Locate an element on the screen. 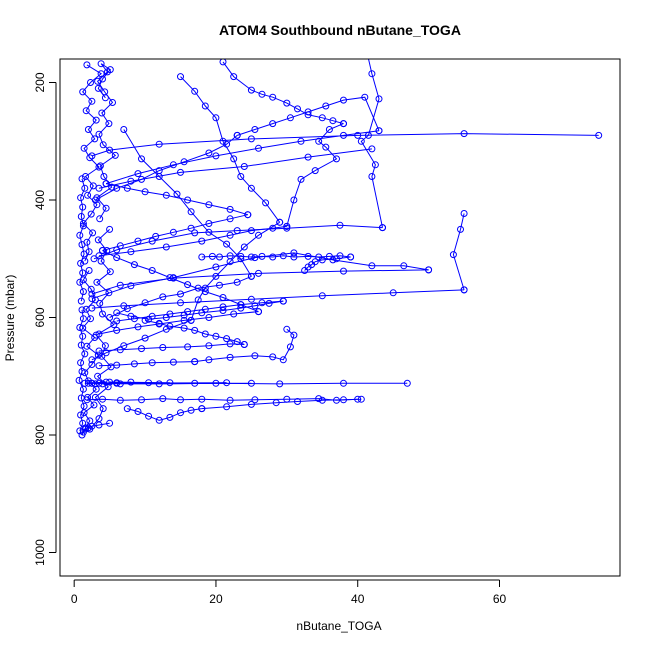 Image resolution: width=650 pixels, height=650 pixels. x-tick-label: 20 is located at coordinates (216, 599).